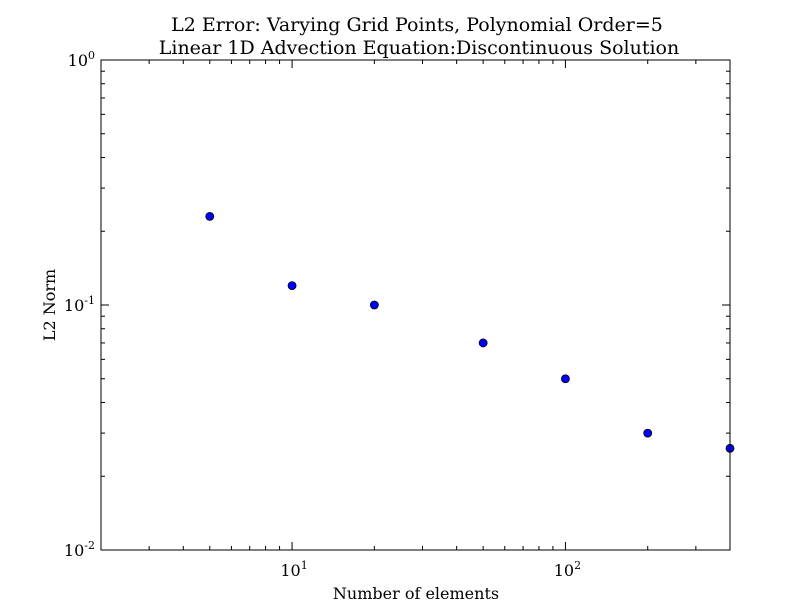  What do you see at coordinates (567, 569) in the screenshot?
I see `x-tick-label: 10²` at bounding box center [567, 569].